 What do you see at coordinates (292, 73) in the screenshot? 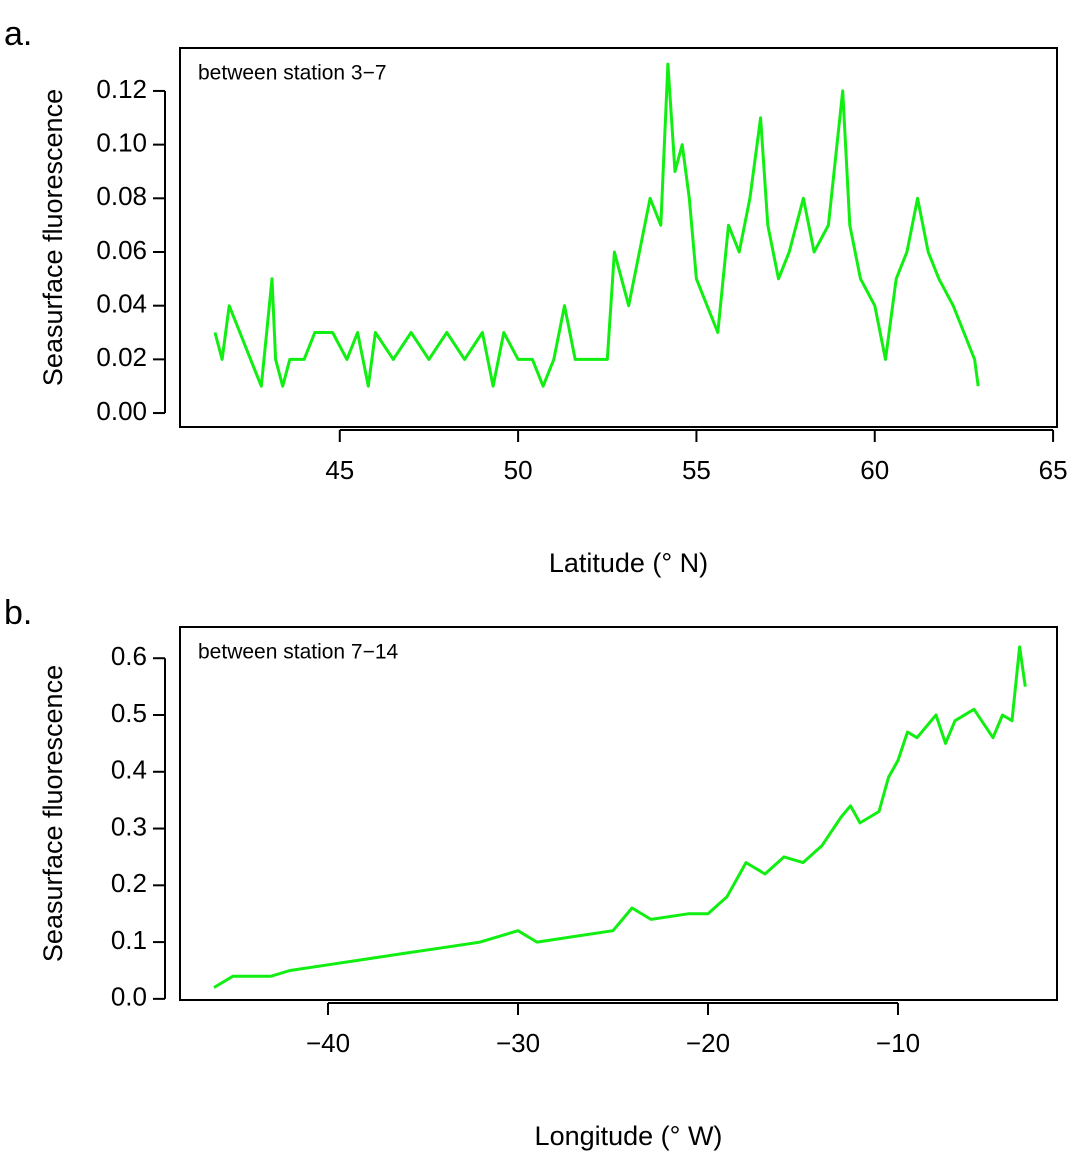
I see `annotation: between station 3−7` at bounding box center [292, 73].